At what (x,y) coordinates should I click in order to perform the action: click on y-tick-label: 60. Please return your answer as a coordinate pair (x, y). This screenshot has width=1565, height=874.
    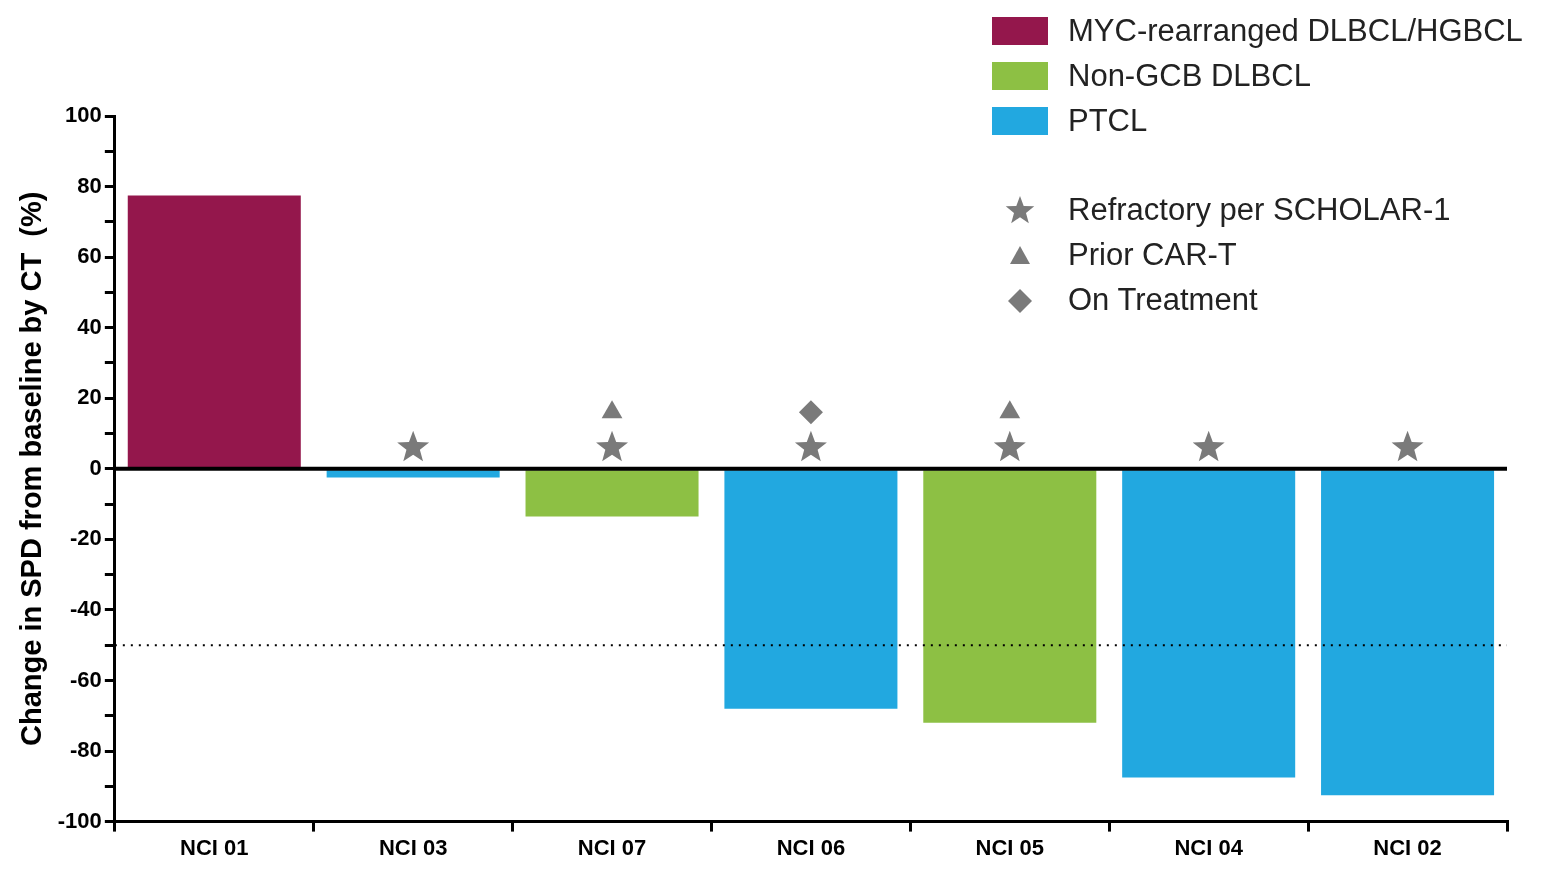
    Looking at the image, I should click on (89, 256).